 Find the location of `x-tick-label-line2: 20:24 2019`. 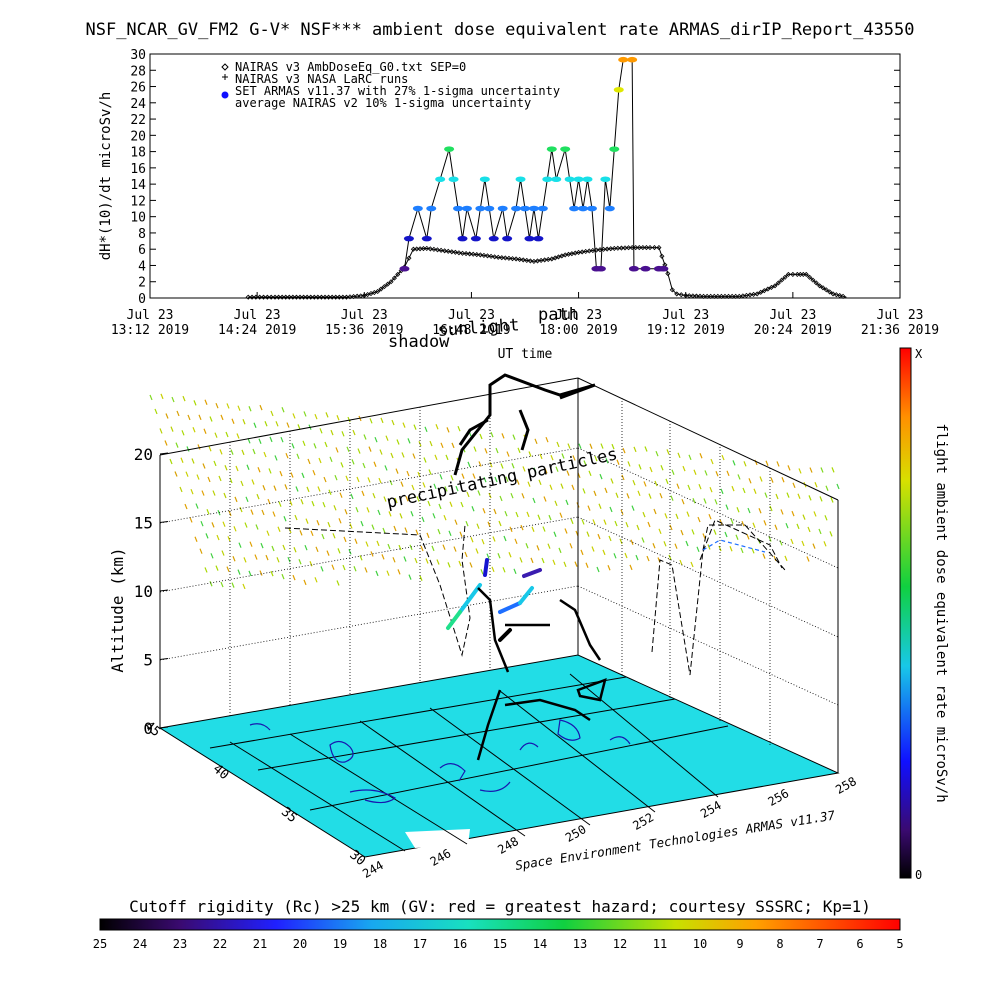

x-tick-label-line2: 20:24 2019 is located at coordinates (793, 330).